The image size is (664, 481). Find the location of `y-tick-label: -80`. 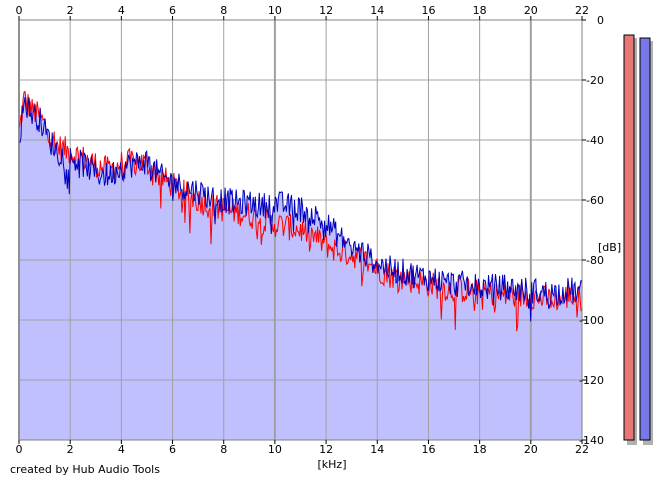

y-tick-label: -80 is located at coordinates (595, 260).